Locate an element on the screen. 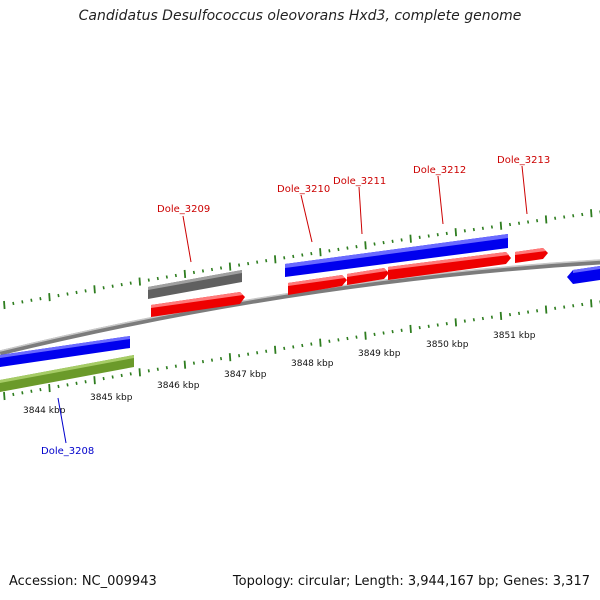 This screenshot has width=600, height=600. axis-label: 3845 kbp is located at coordinates (111, 398).